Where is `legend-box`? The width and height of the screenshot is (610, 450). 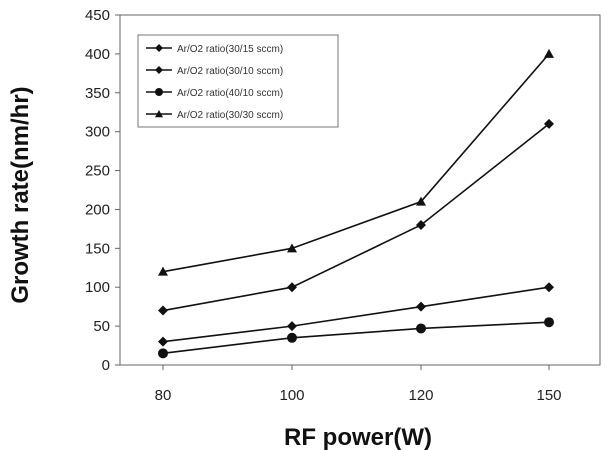
legend-box is located at coordinates (238, 81).